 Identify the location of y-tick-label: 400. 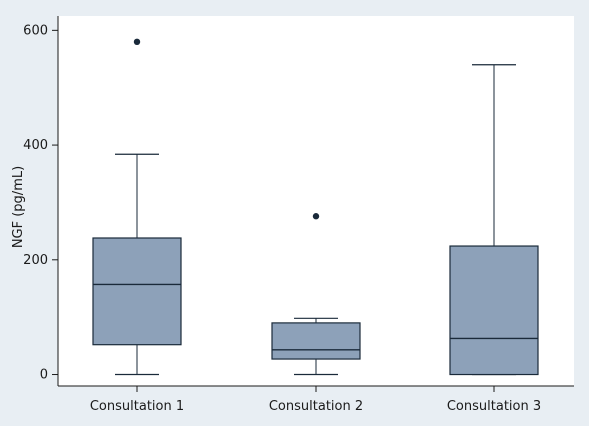
(35, 145).